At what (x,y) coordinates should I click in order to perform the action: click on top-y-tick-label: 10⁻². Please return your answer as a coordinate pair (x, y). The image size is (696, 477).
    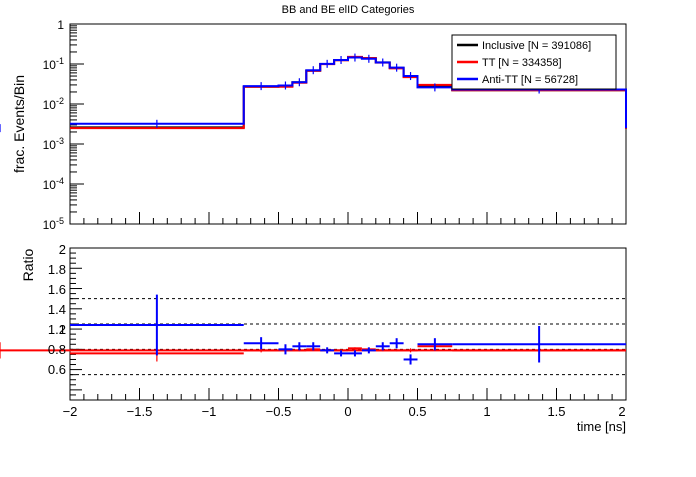
    Looking at the image, I should click on (53, 104).